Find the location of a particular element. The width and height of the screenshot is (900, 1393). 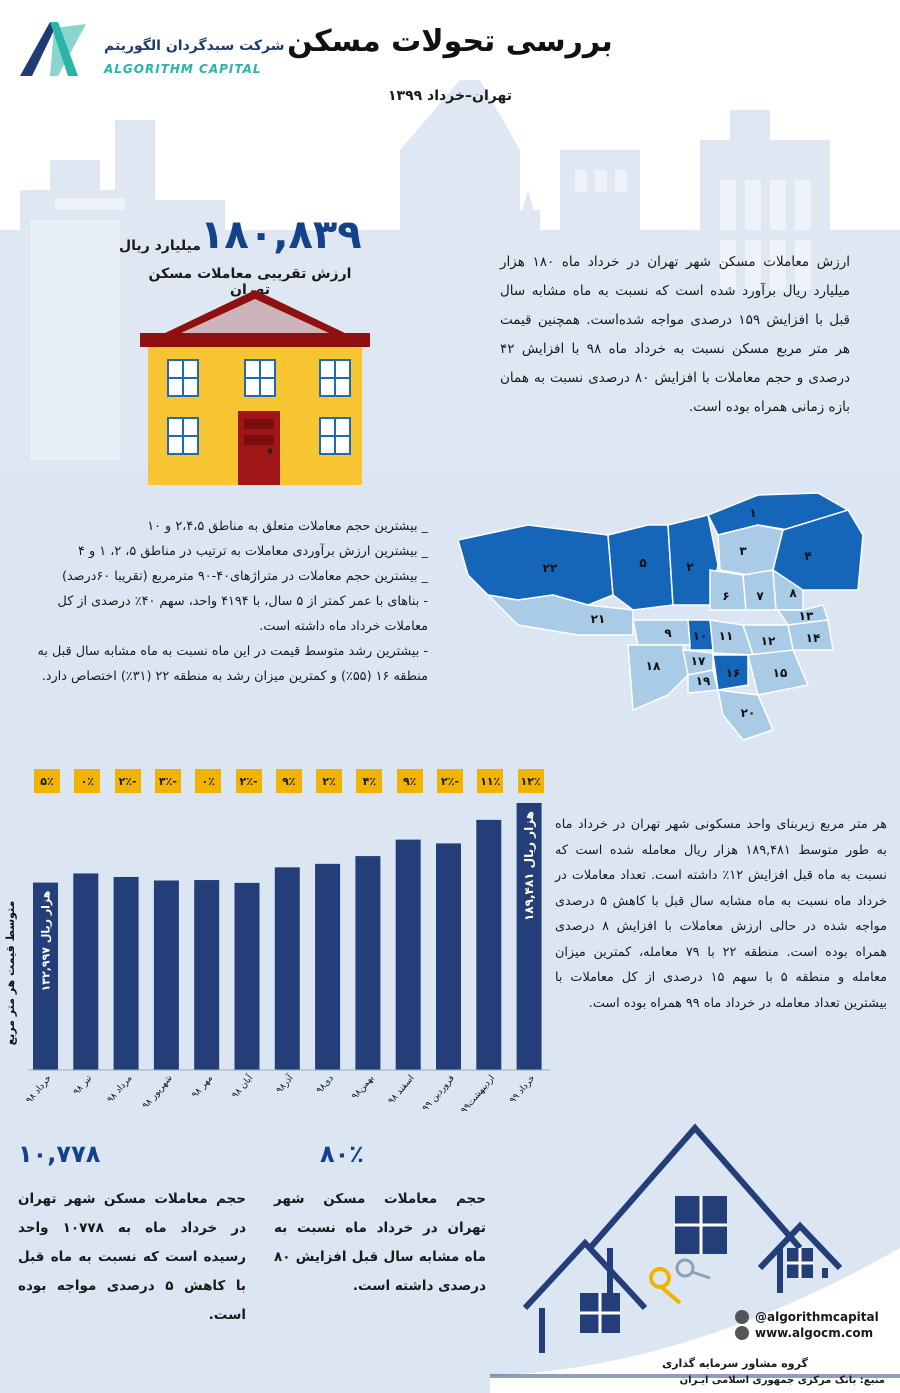

globe-icon is located at coordinates (742, 1333).